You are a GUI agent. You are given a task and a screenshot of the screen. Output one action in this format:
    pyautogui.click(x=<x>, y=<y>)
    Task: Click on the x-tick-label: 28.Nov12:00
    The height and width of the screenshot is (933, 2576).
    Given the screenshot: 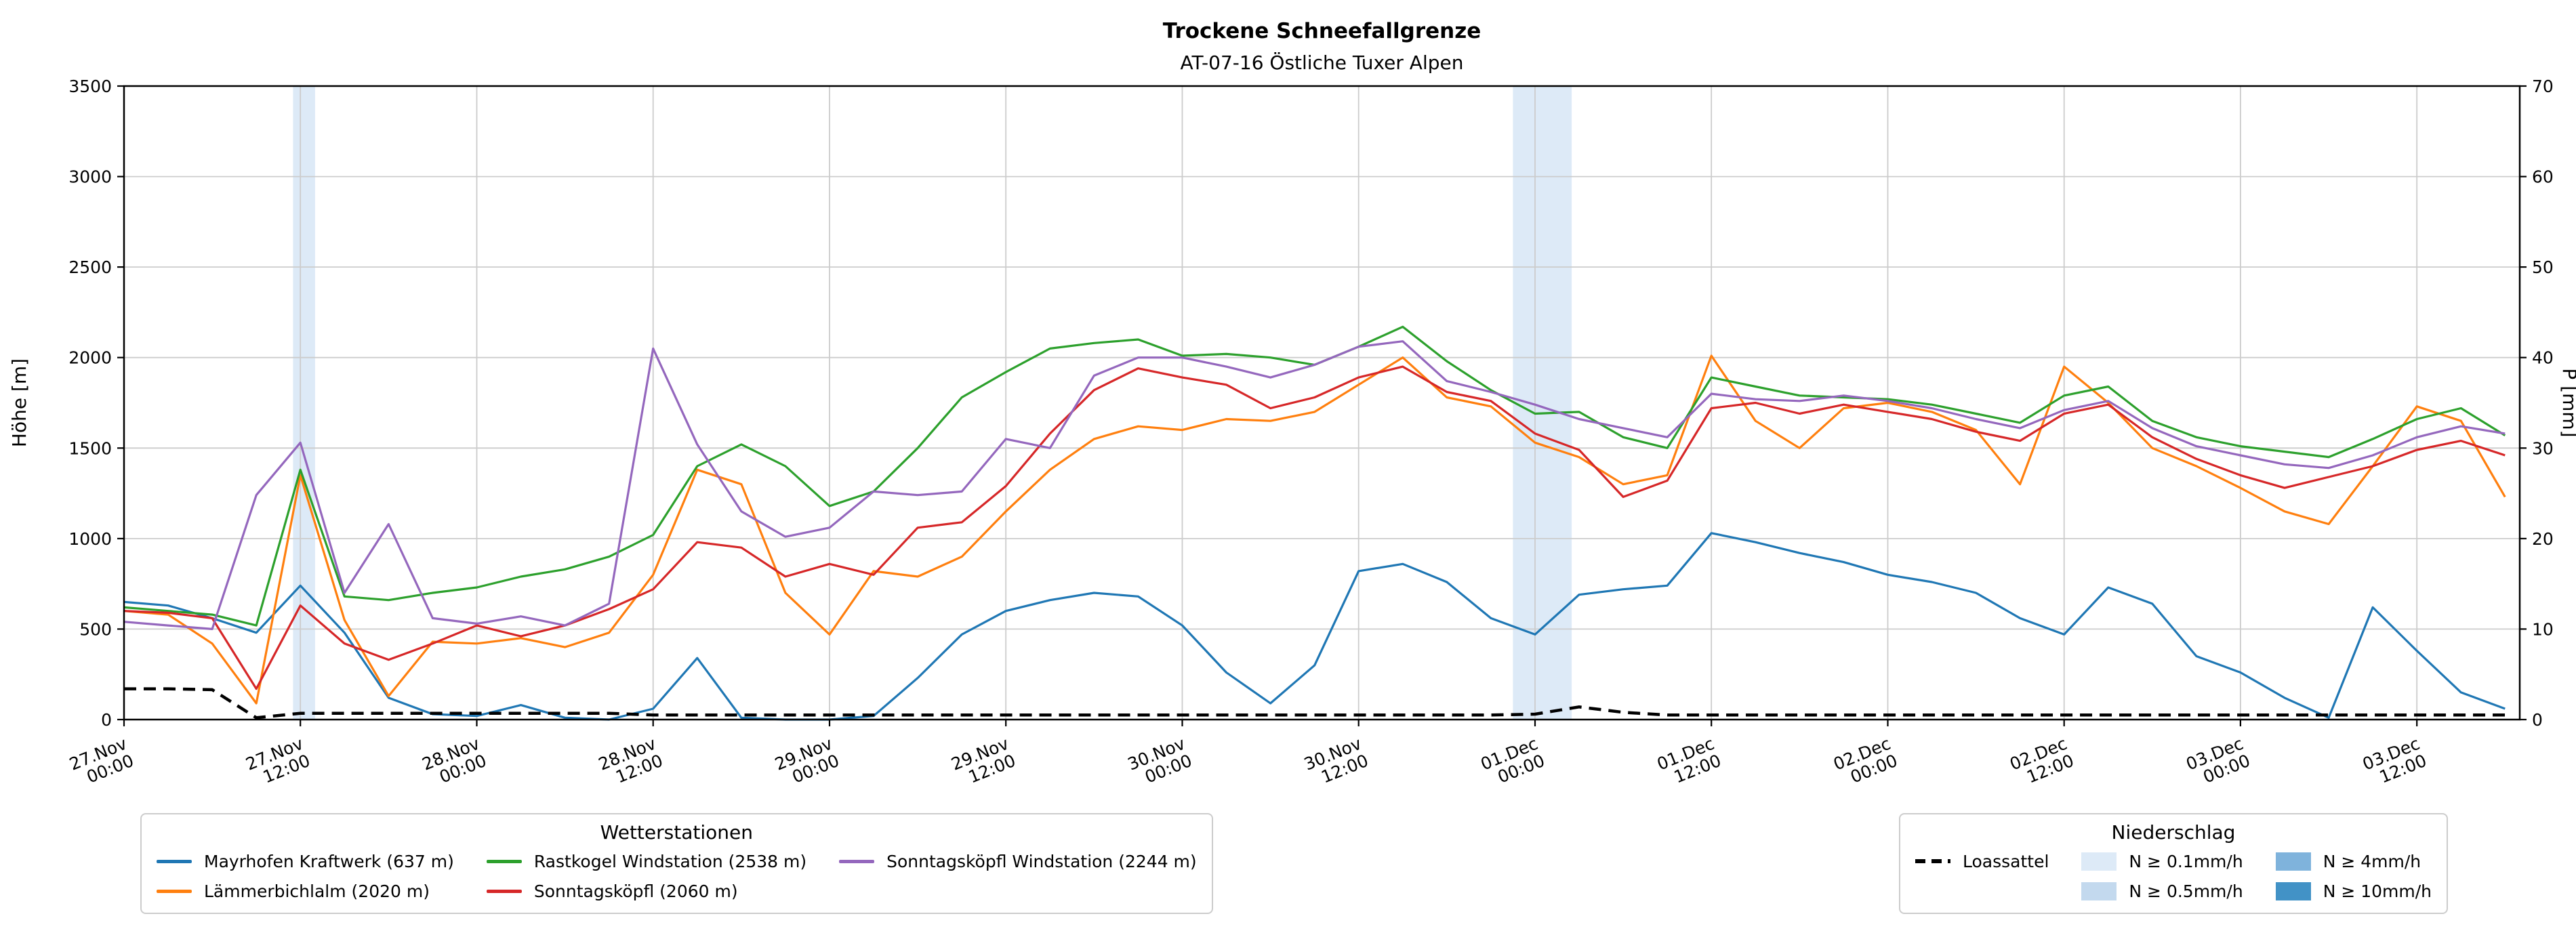 What is the action you would take?
    pyautogui.click(x=631, y=762)
    